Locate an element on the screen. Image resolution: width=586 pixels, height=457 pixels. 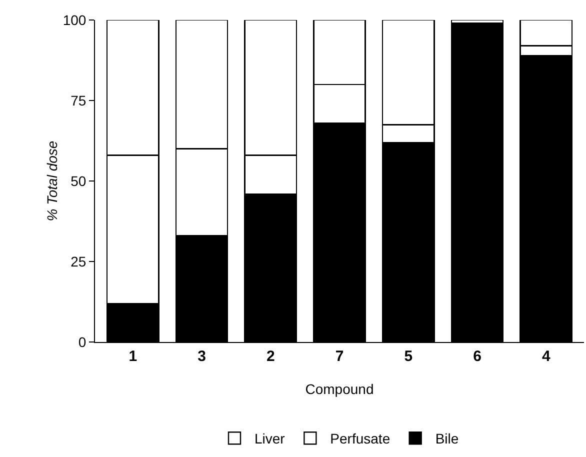
x-tick-label: 3 is located at coordinates (202, 356).